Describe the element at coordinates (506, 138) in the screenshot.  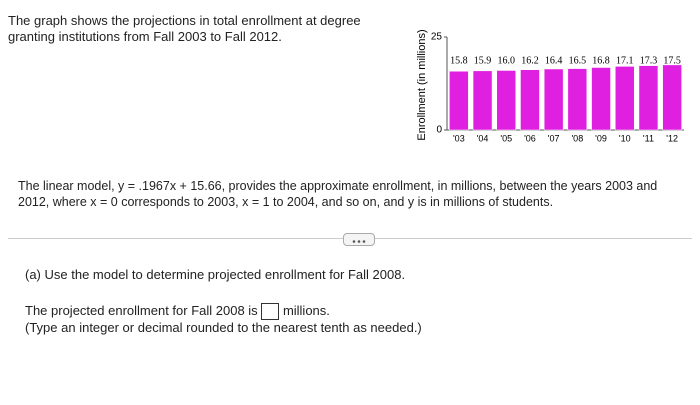
I see `x-tick-label: '05` at that location.